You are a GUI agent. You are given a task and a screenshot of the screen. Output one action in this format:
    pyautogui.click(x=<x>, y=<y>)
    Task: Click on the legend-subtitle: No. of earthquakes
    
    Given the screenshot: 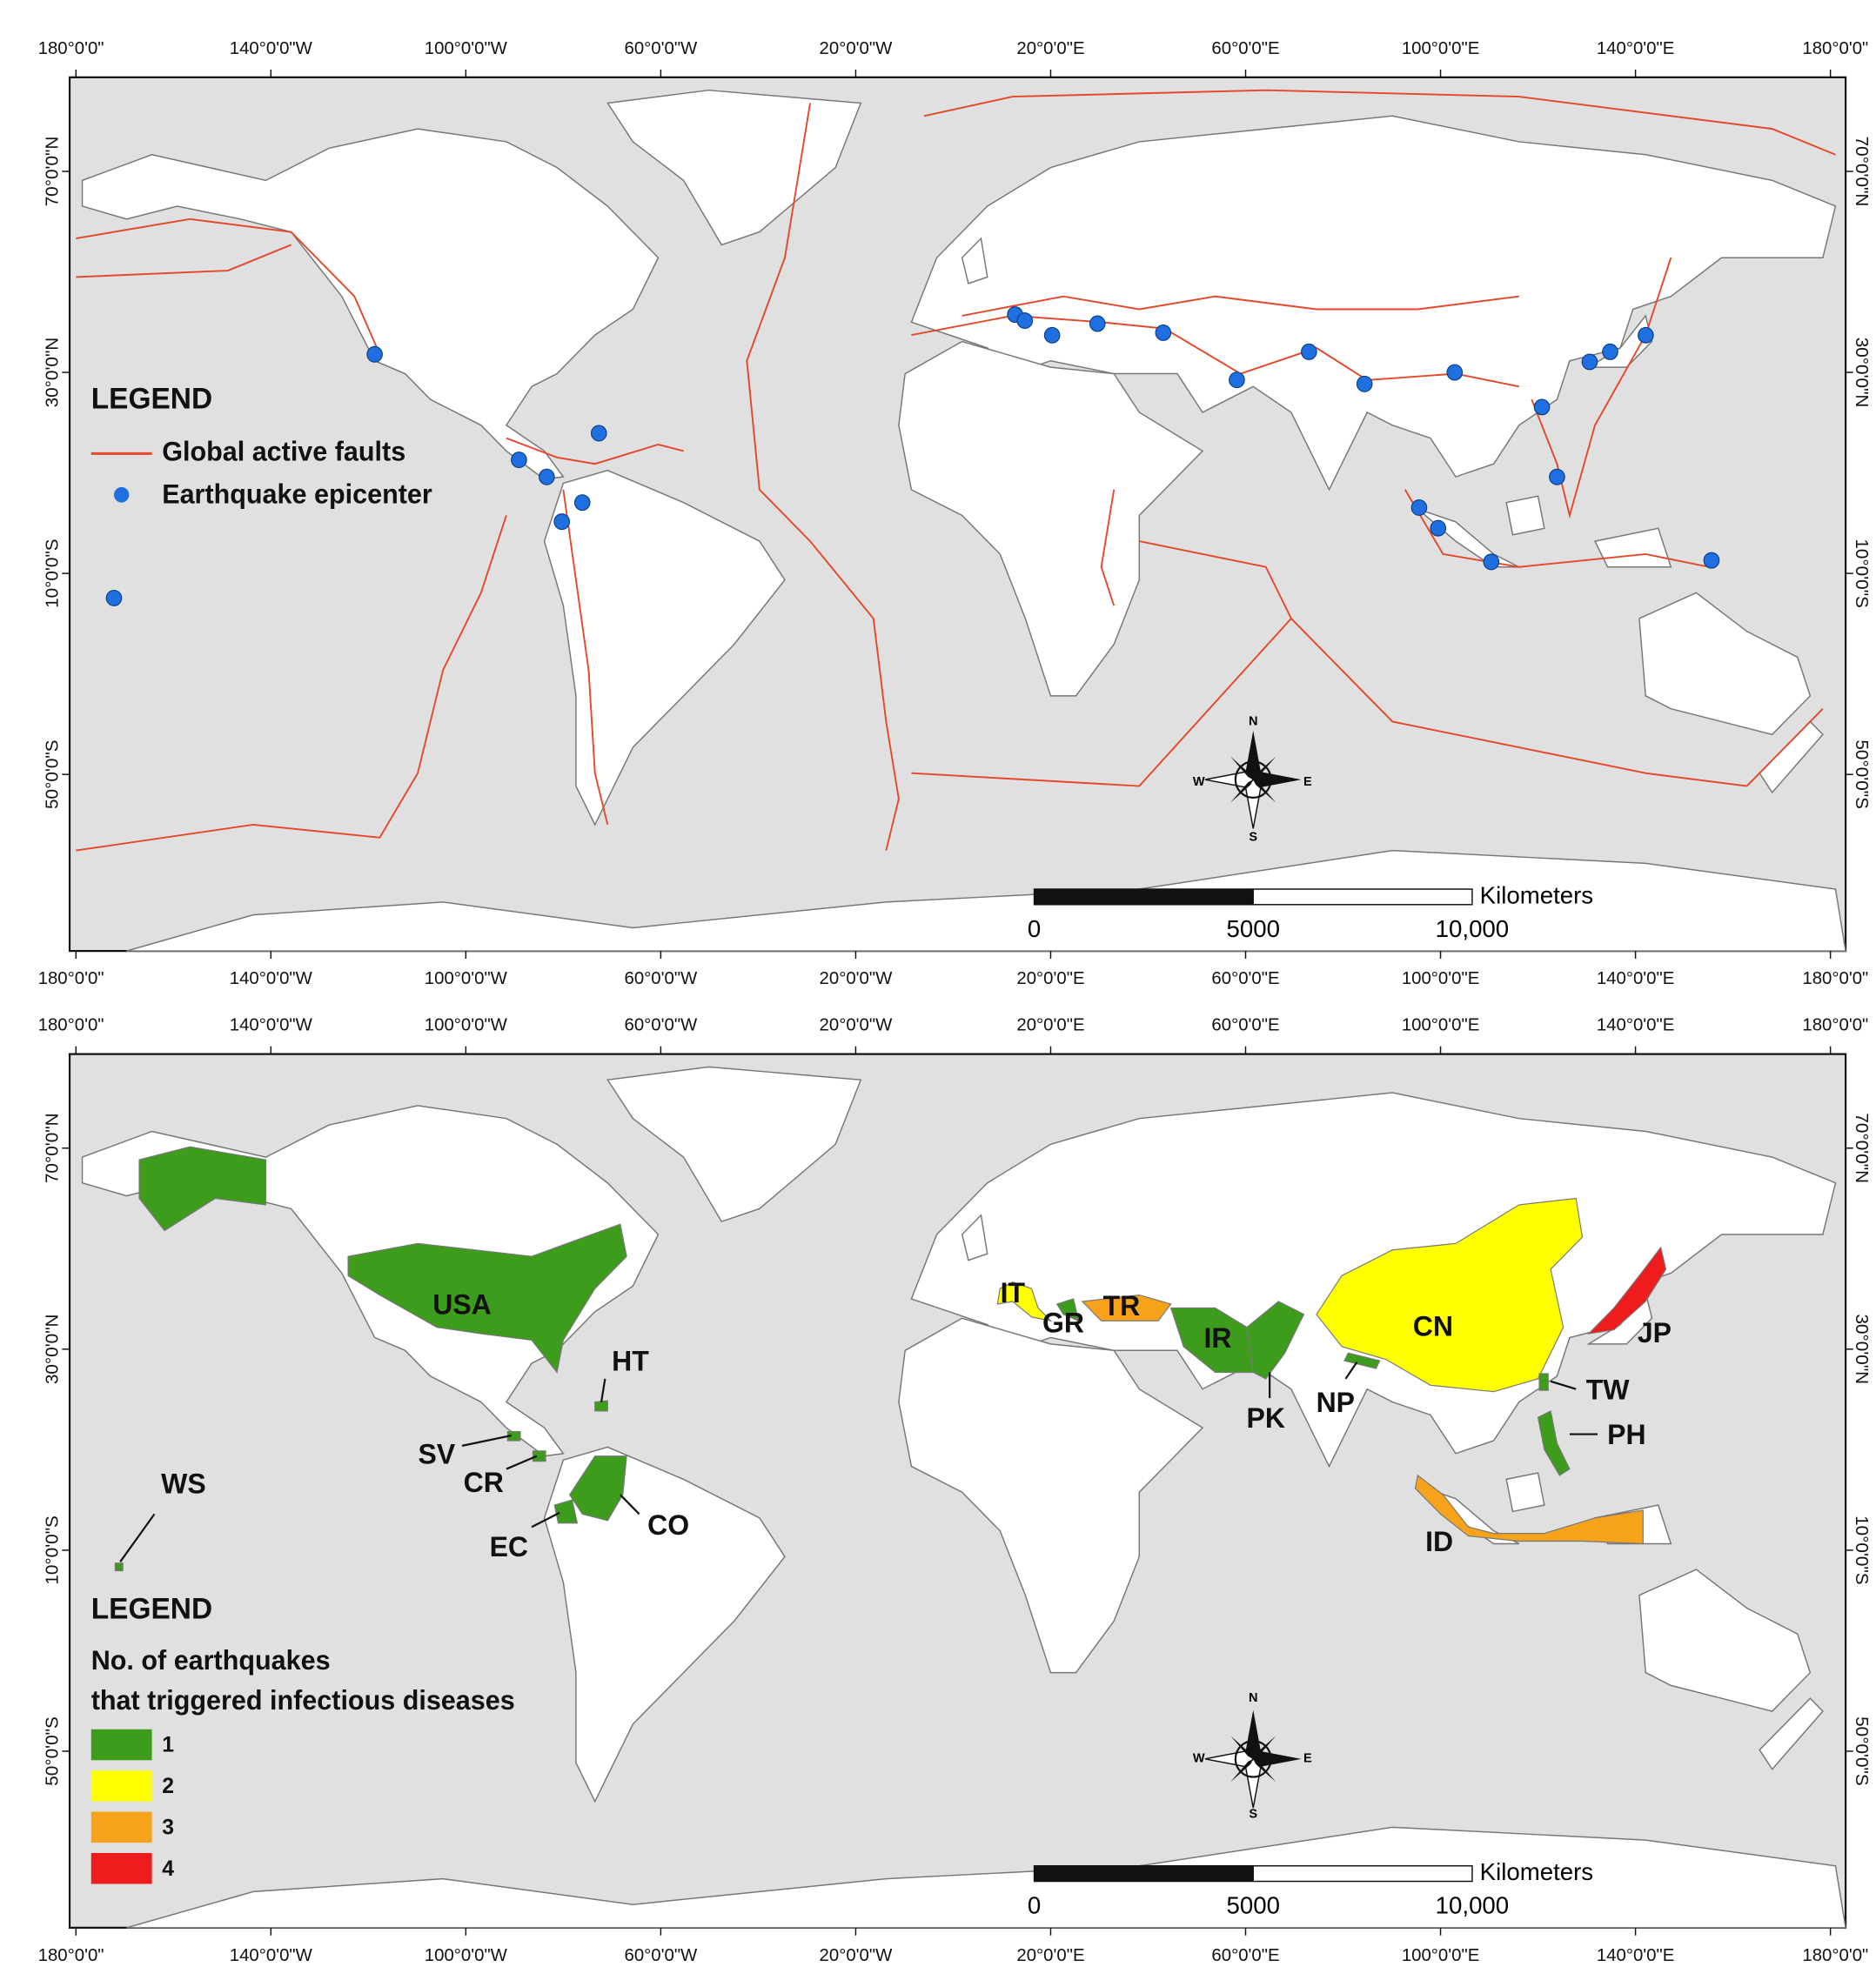 What is the action you would take?
    pyautogui.click(x=211, y=1660)
    